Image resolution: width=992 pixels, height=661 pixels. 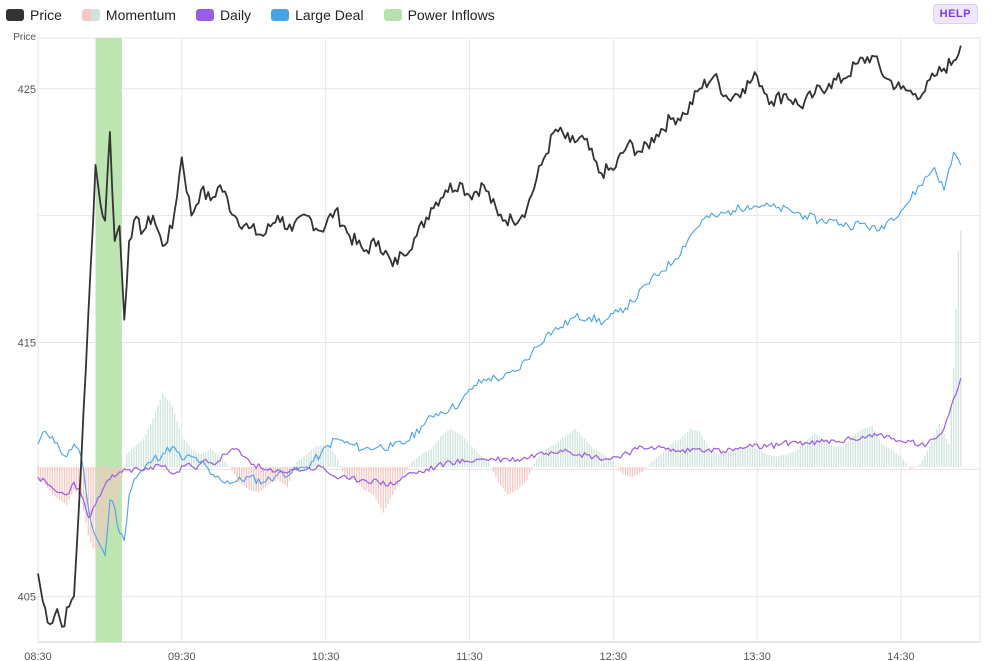 What do you see at coordinates (451, 15) in the screenshot?
I see `legend-label-power-inflows: Power Inflows` at bounding box center [451, 15].